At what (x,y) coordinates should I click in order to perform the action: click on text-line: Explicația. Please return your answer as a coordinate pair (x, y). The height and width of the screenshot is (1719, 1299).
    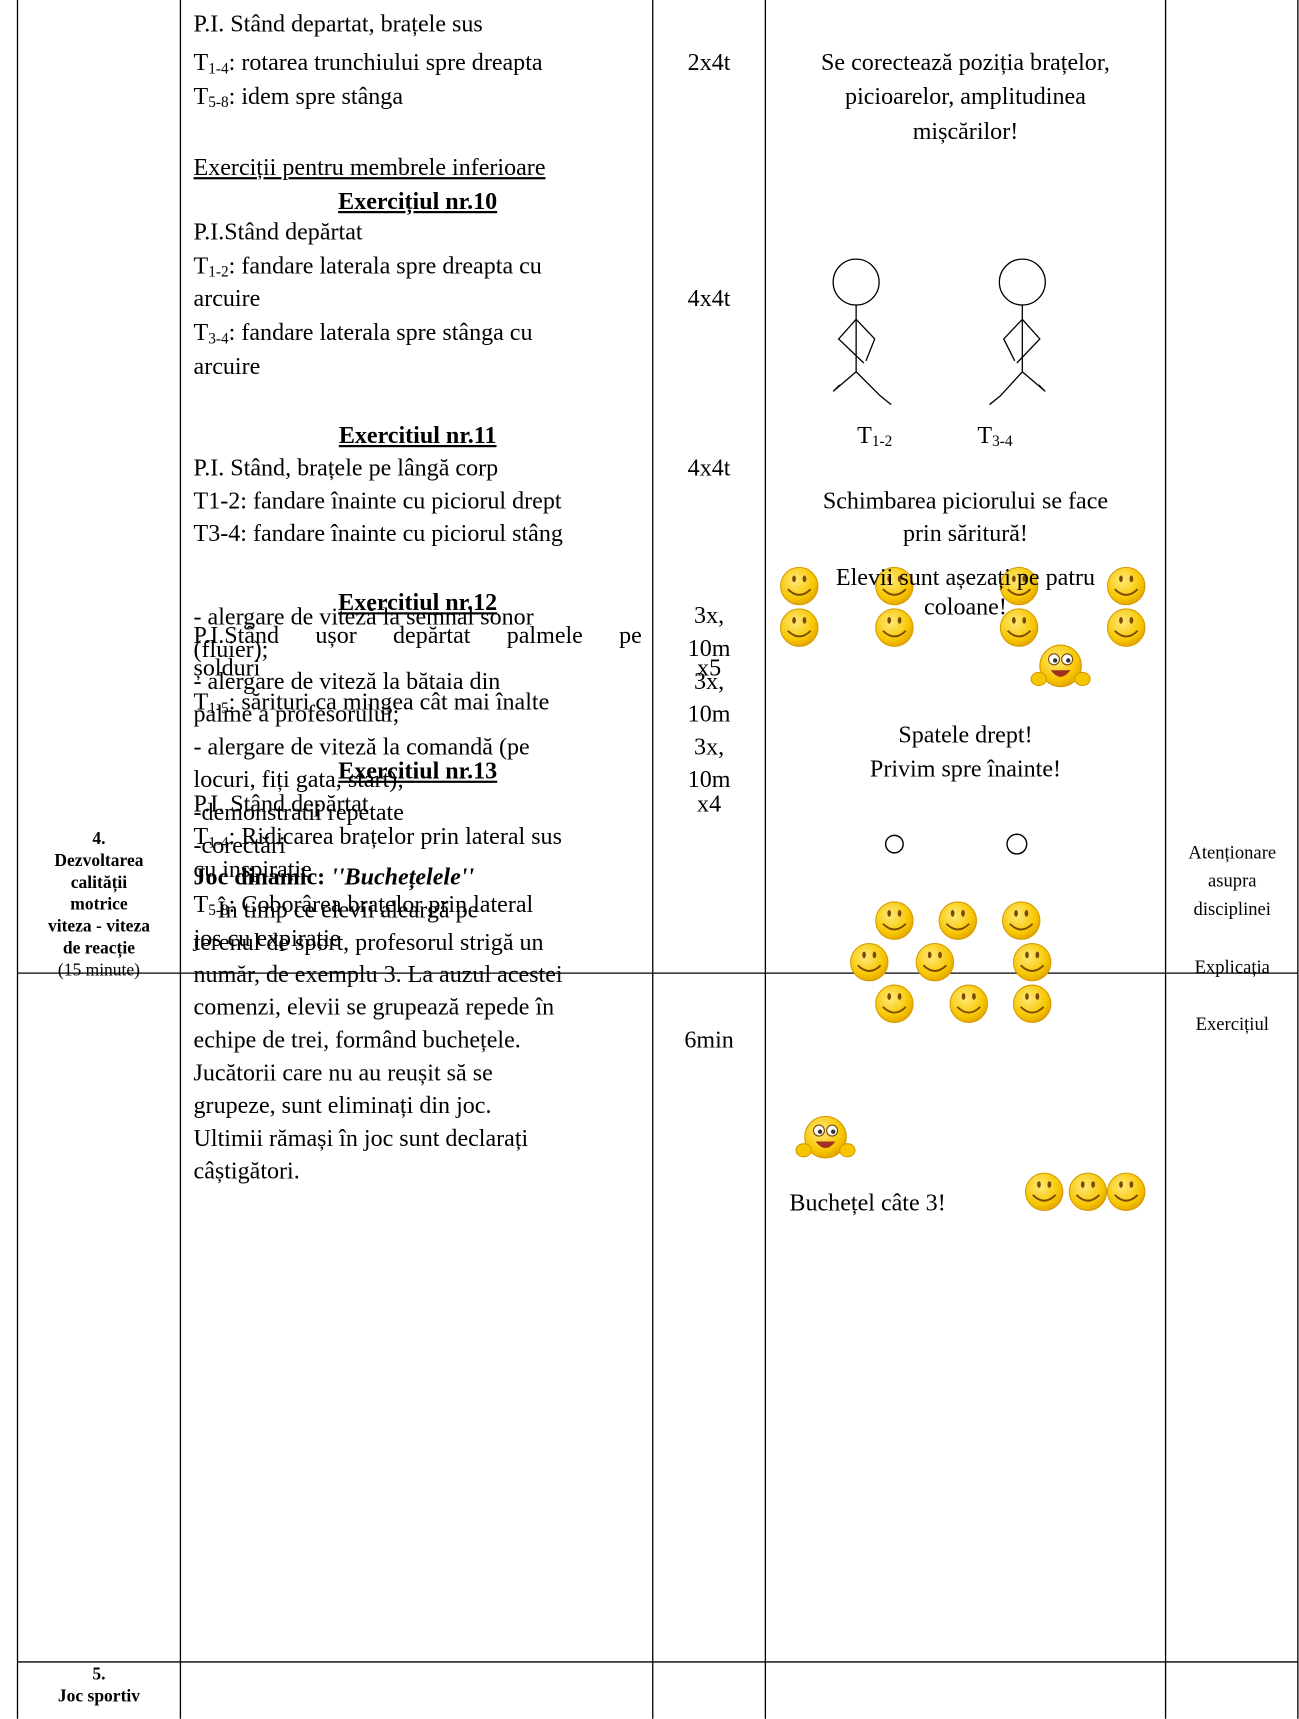
    Looking at the image, I should click on (1232, 967).